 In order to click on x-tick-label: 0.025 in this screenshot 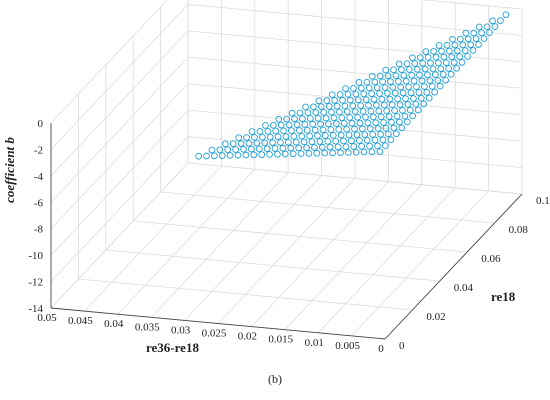, I will do `click(214, 334)`.